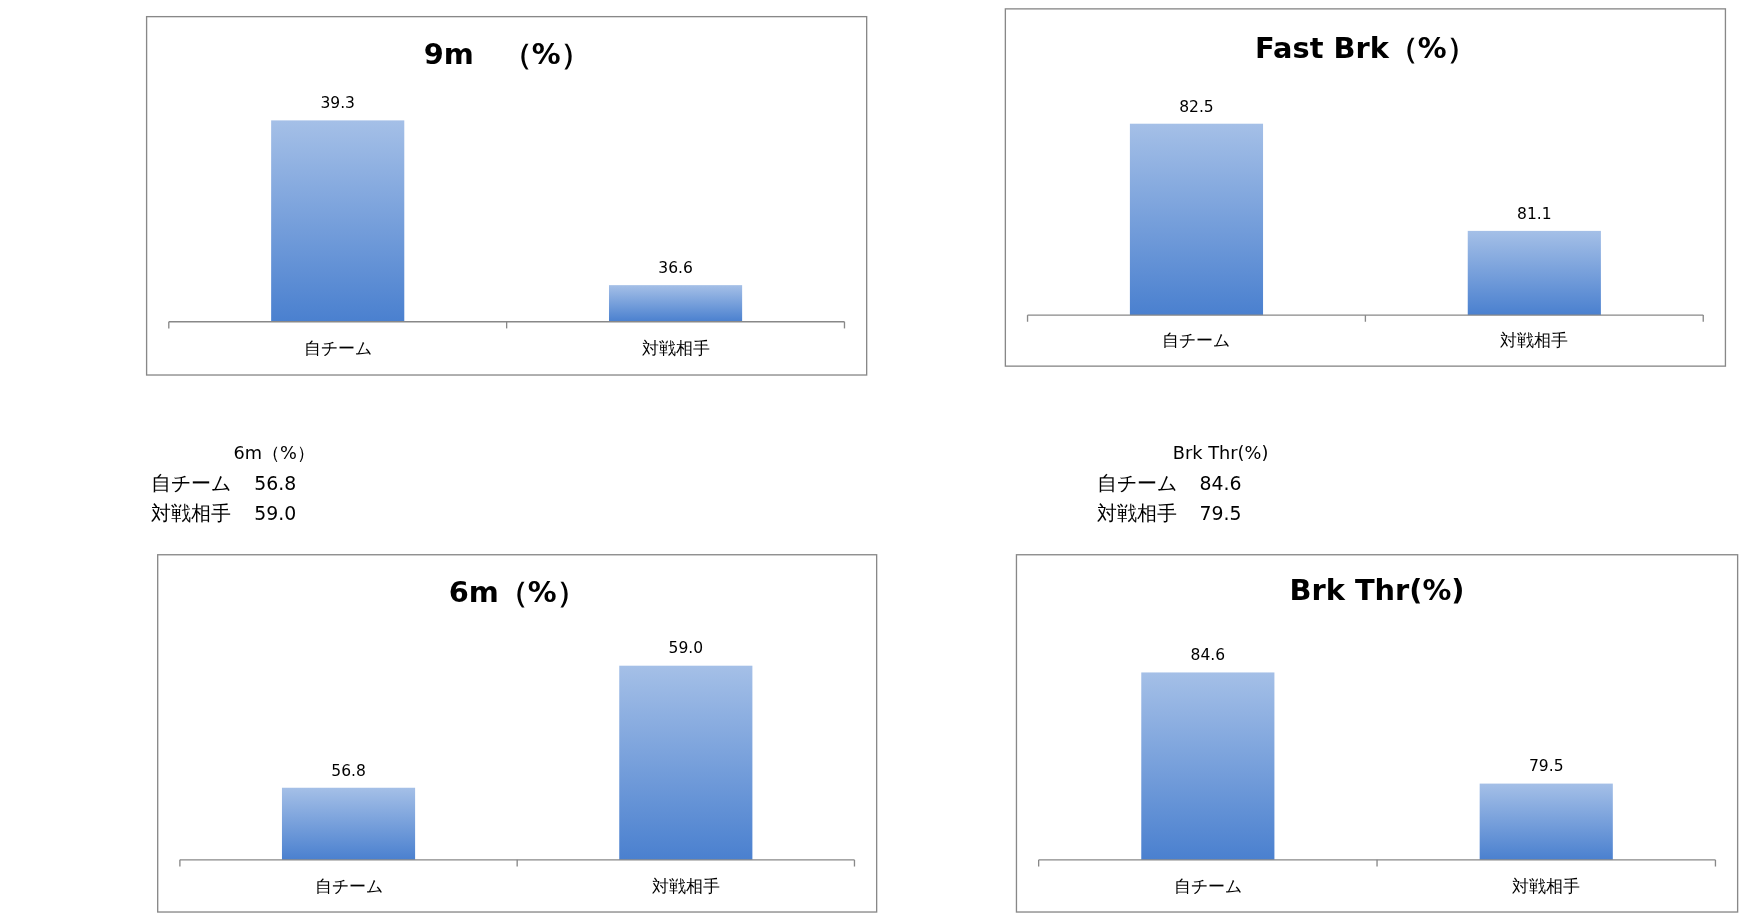 The image size is (1740, 922). What do you see at coordinates (1196, 106) in the screenshot?
I see `data-label: 82.5` at bounding box center [1196, 106].